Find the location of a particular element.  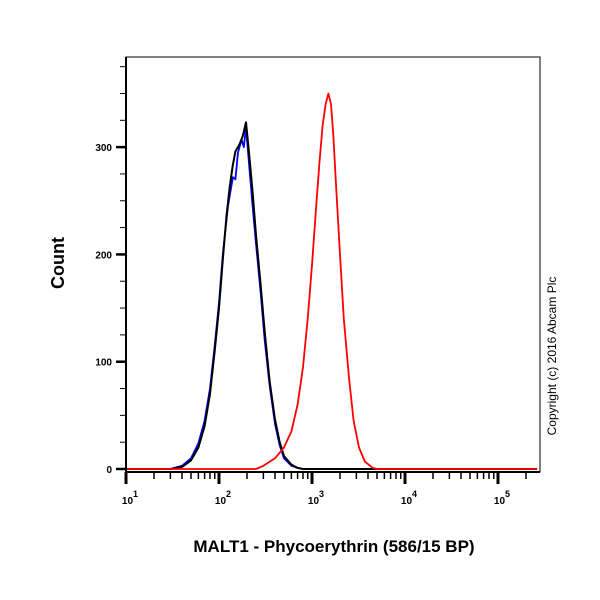

copyright-annotation: Copyright (c) 2016 Abcam Plc is located at coordinates (552, 356).